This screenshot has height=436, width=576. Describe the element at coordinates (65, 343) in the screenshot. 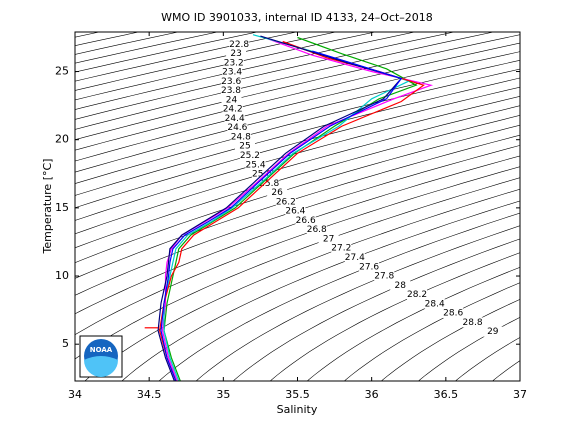

I see `y-tick-label: 5` at that location.